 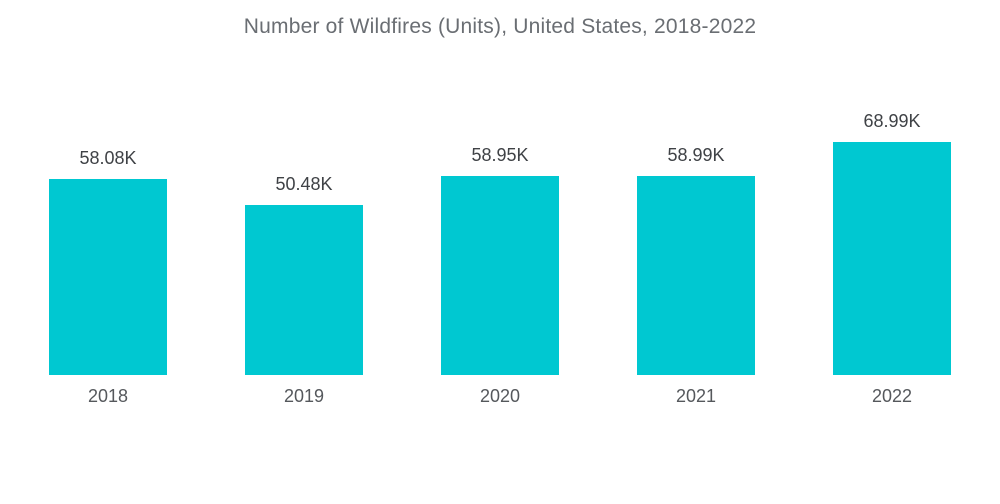 I want to click on x-axis-category-label: 2018, so click(x=108, y=396).